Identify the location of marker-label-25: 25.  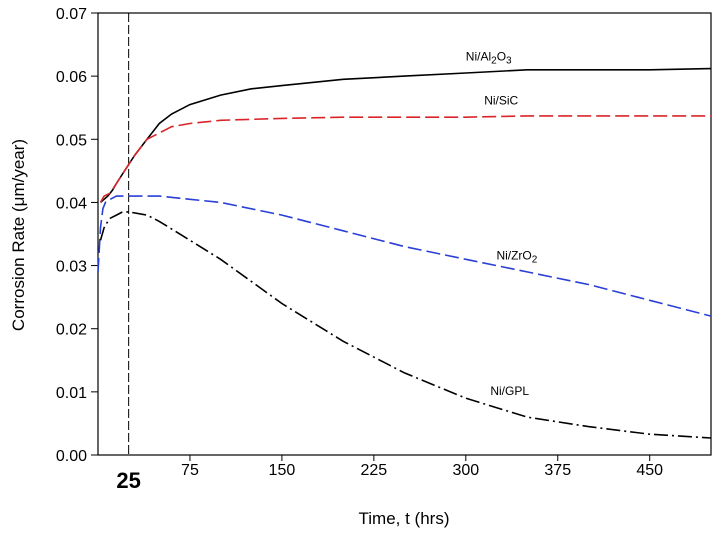
(128, 480).